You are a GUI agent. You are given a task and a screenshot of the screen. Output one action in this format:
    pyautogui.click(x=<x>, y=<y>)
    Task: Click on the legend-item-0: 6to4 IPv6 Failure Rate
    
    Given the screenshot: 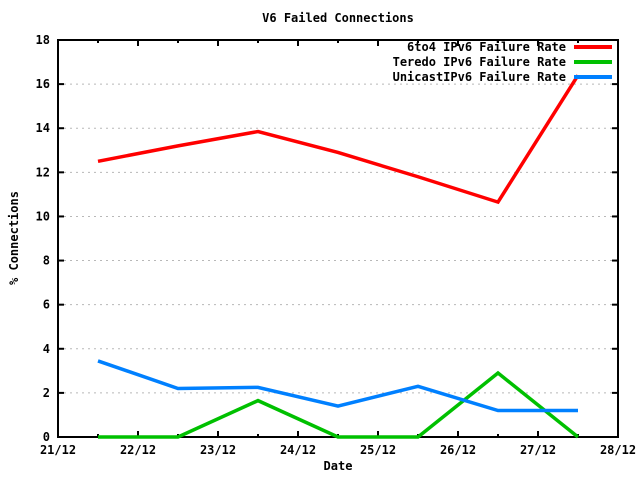 What is the action you would take?
    pyautogui.click(x=502, y=46)
    